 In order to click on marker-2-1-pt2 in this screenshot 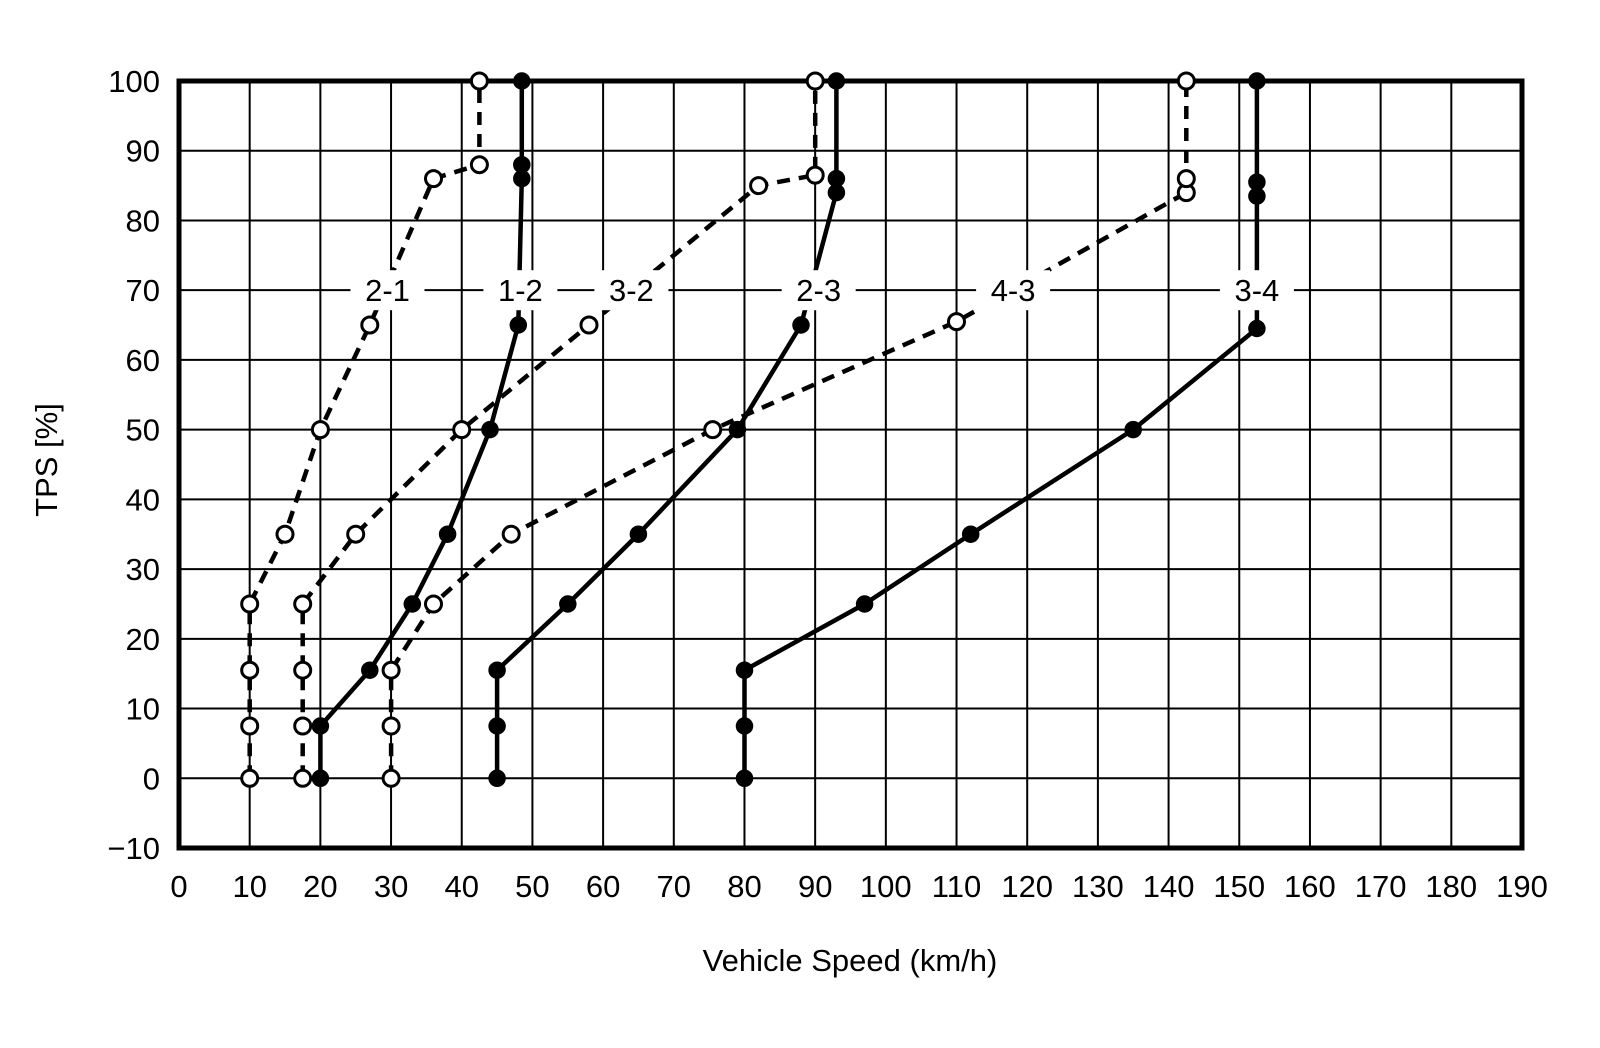, I will do `click(250, 670)`.